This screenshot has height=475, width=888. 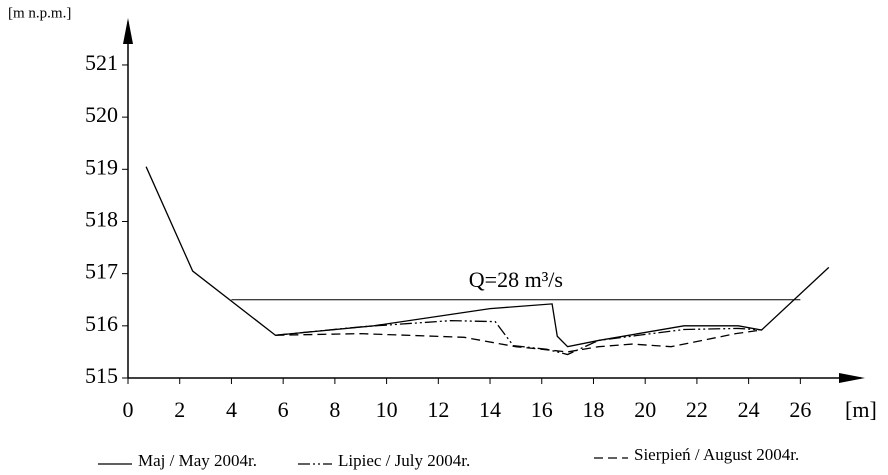 What do you see at coordinates (697, 409) in the screenshot?
I see `x-tick-label: 22` at bounding box center [697, 409].